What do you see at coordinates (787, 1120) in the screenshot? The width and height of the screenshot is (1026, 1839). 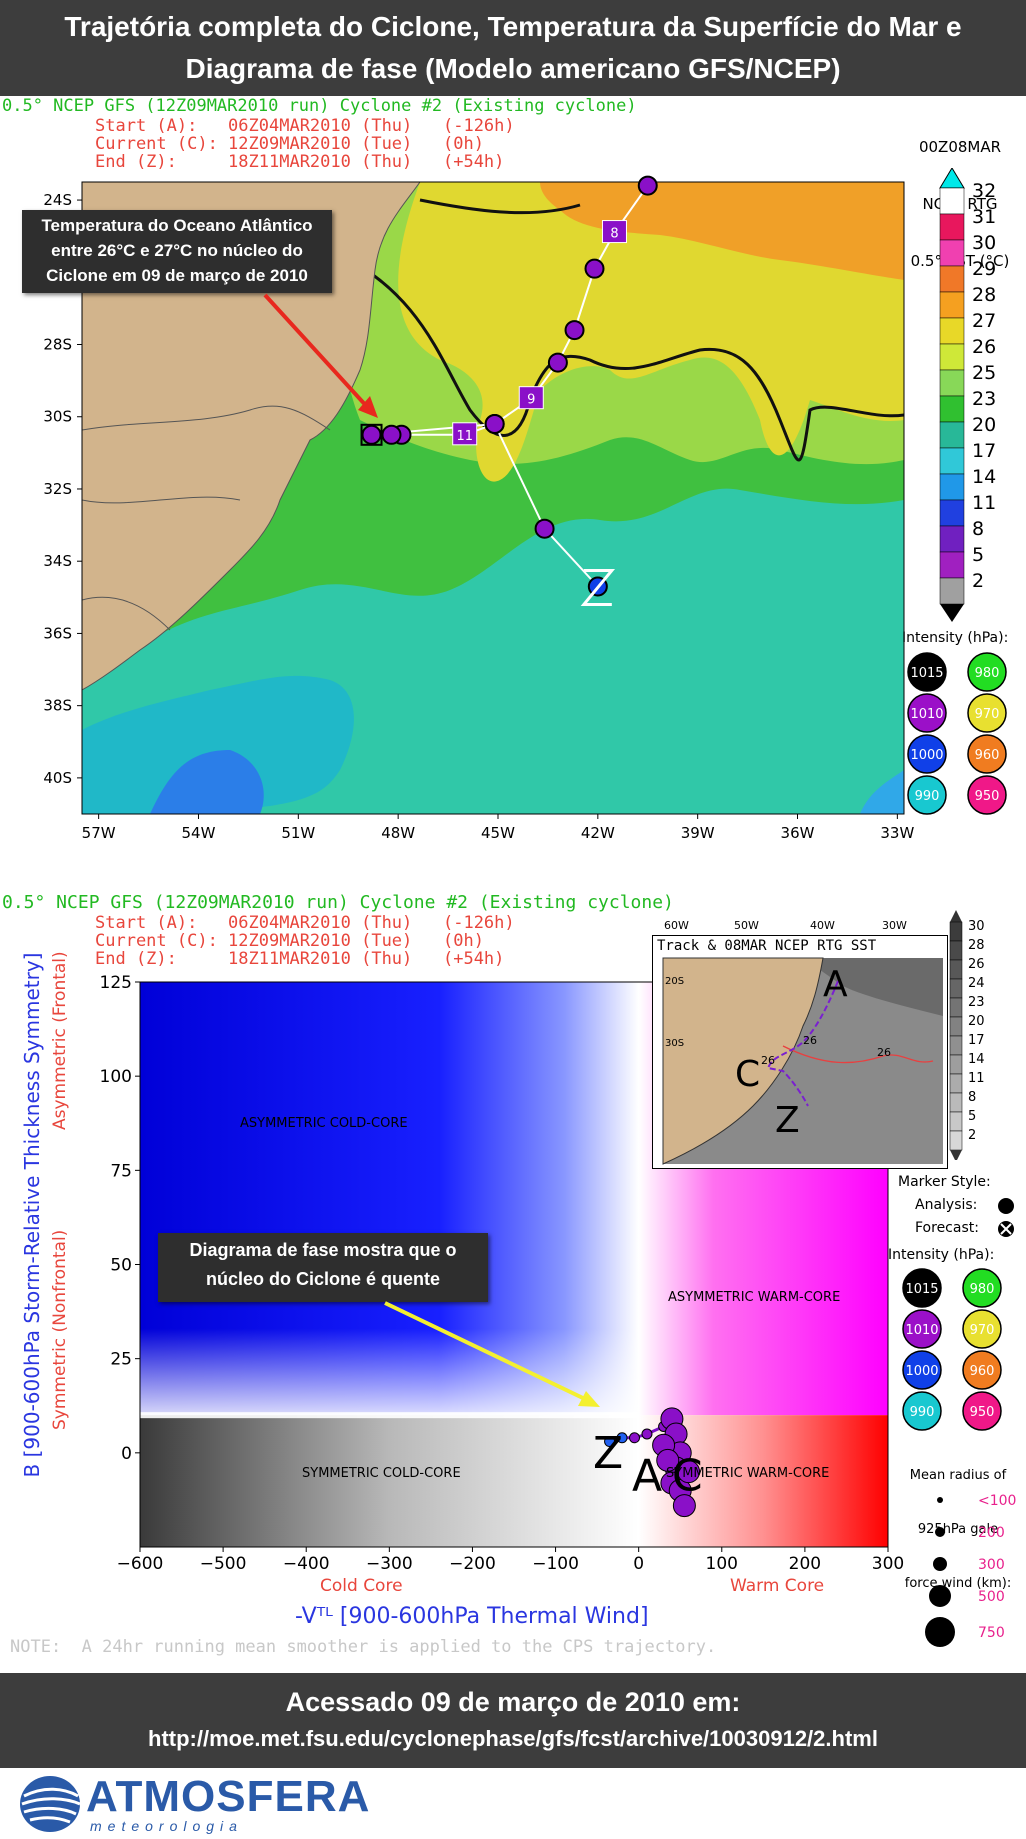 I see `inset-letter-z: Z` at bounding box center [787, 1120].